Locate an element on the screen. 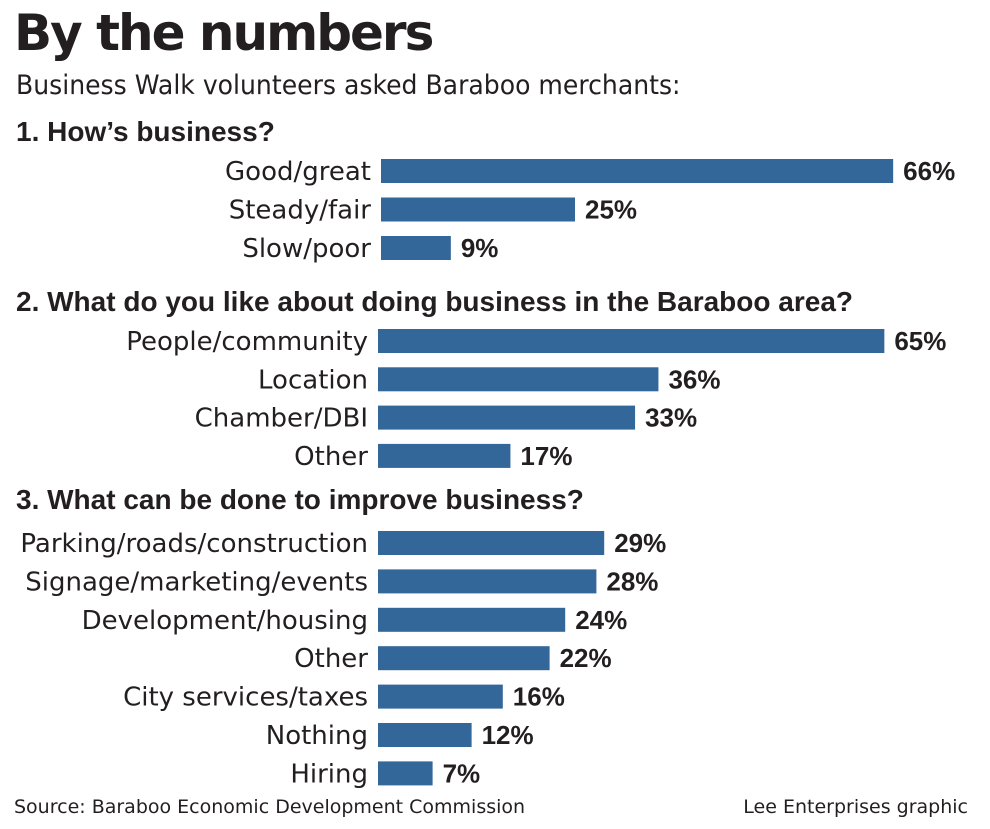 This screenshot has width=990, height=829. value-label: 29% is located at coordinates (640, 543).